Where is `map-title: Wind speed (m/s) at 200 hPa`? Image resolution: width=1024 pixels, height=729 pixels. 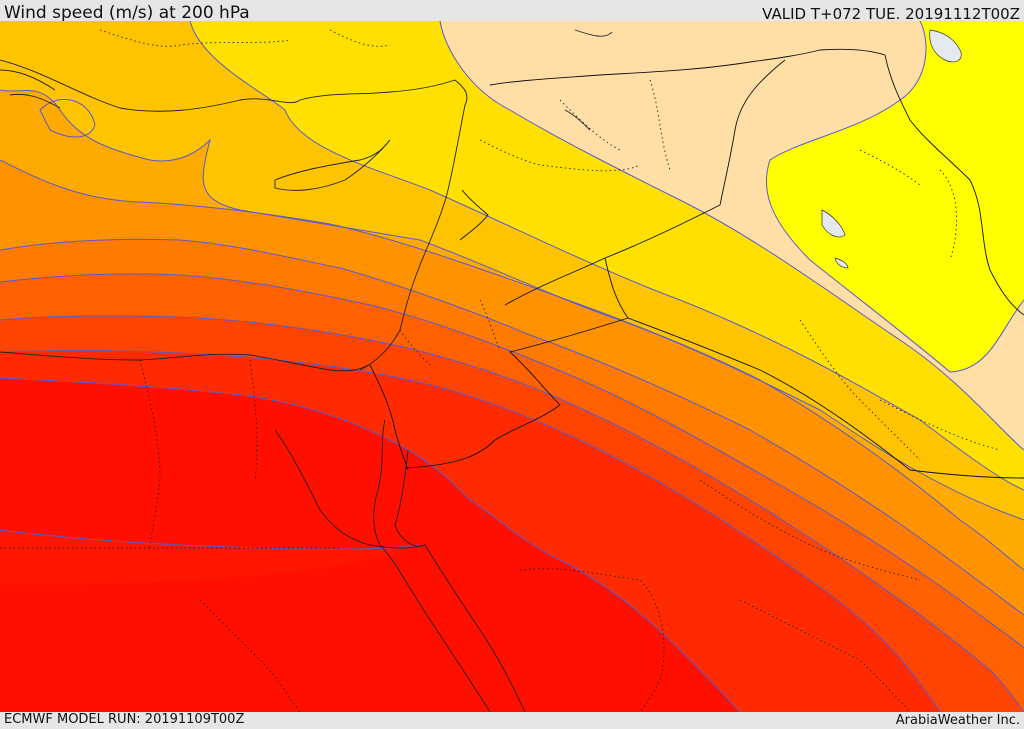
map-title: Wind speed (m/s) at 200 hPa is located at coordinates (127, 13).